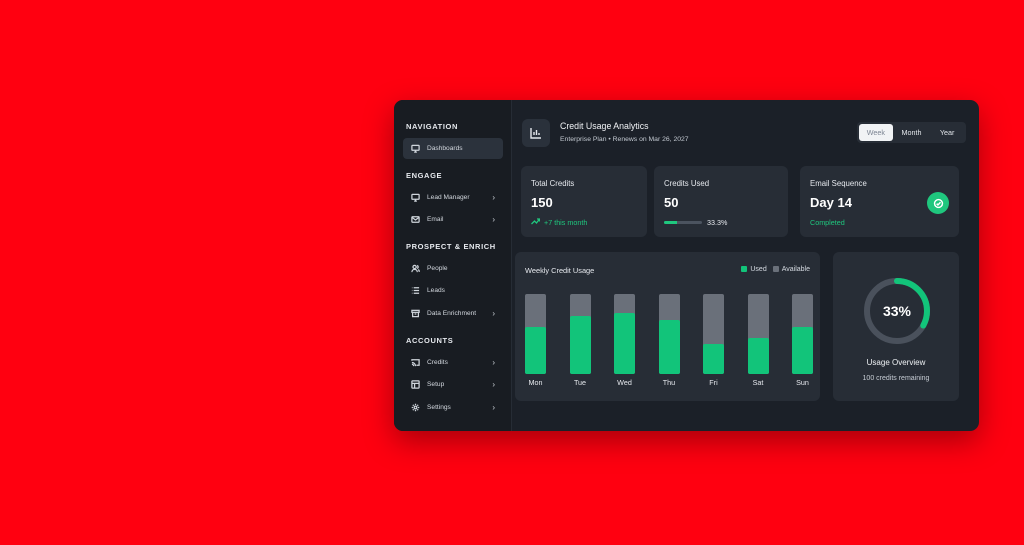 The width and height of the screenshot is (1024, 545). What do you see at coordinates (758, 334) in the screenshot?
I see `bar-sat` at bounding box center [758, 334].